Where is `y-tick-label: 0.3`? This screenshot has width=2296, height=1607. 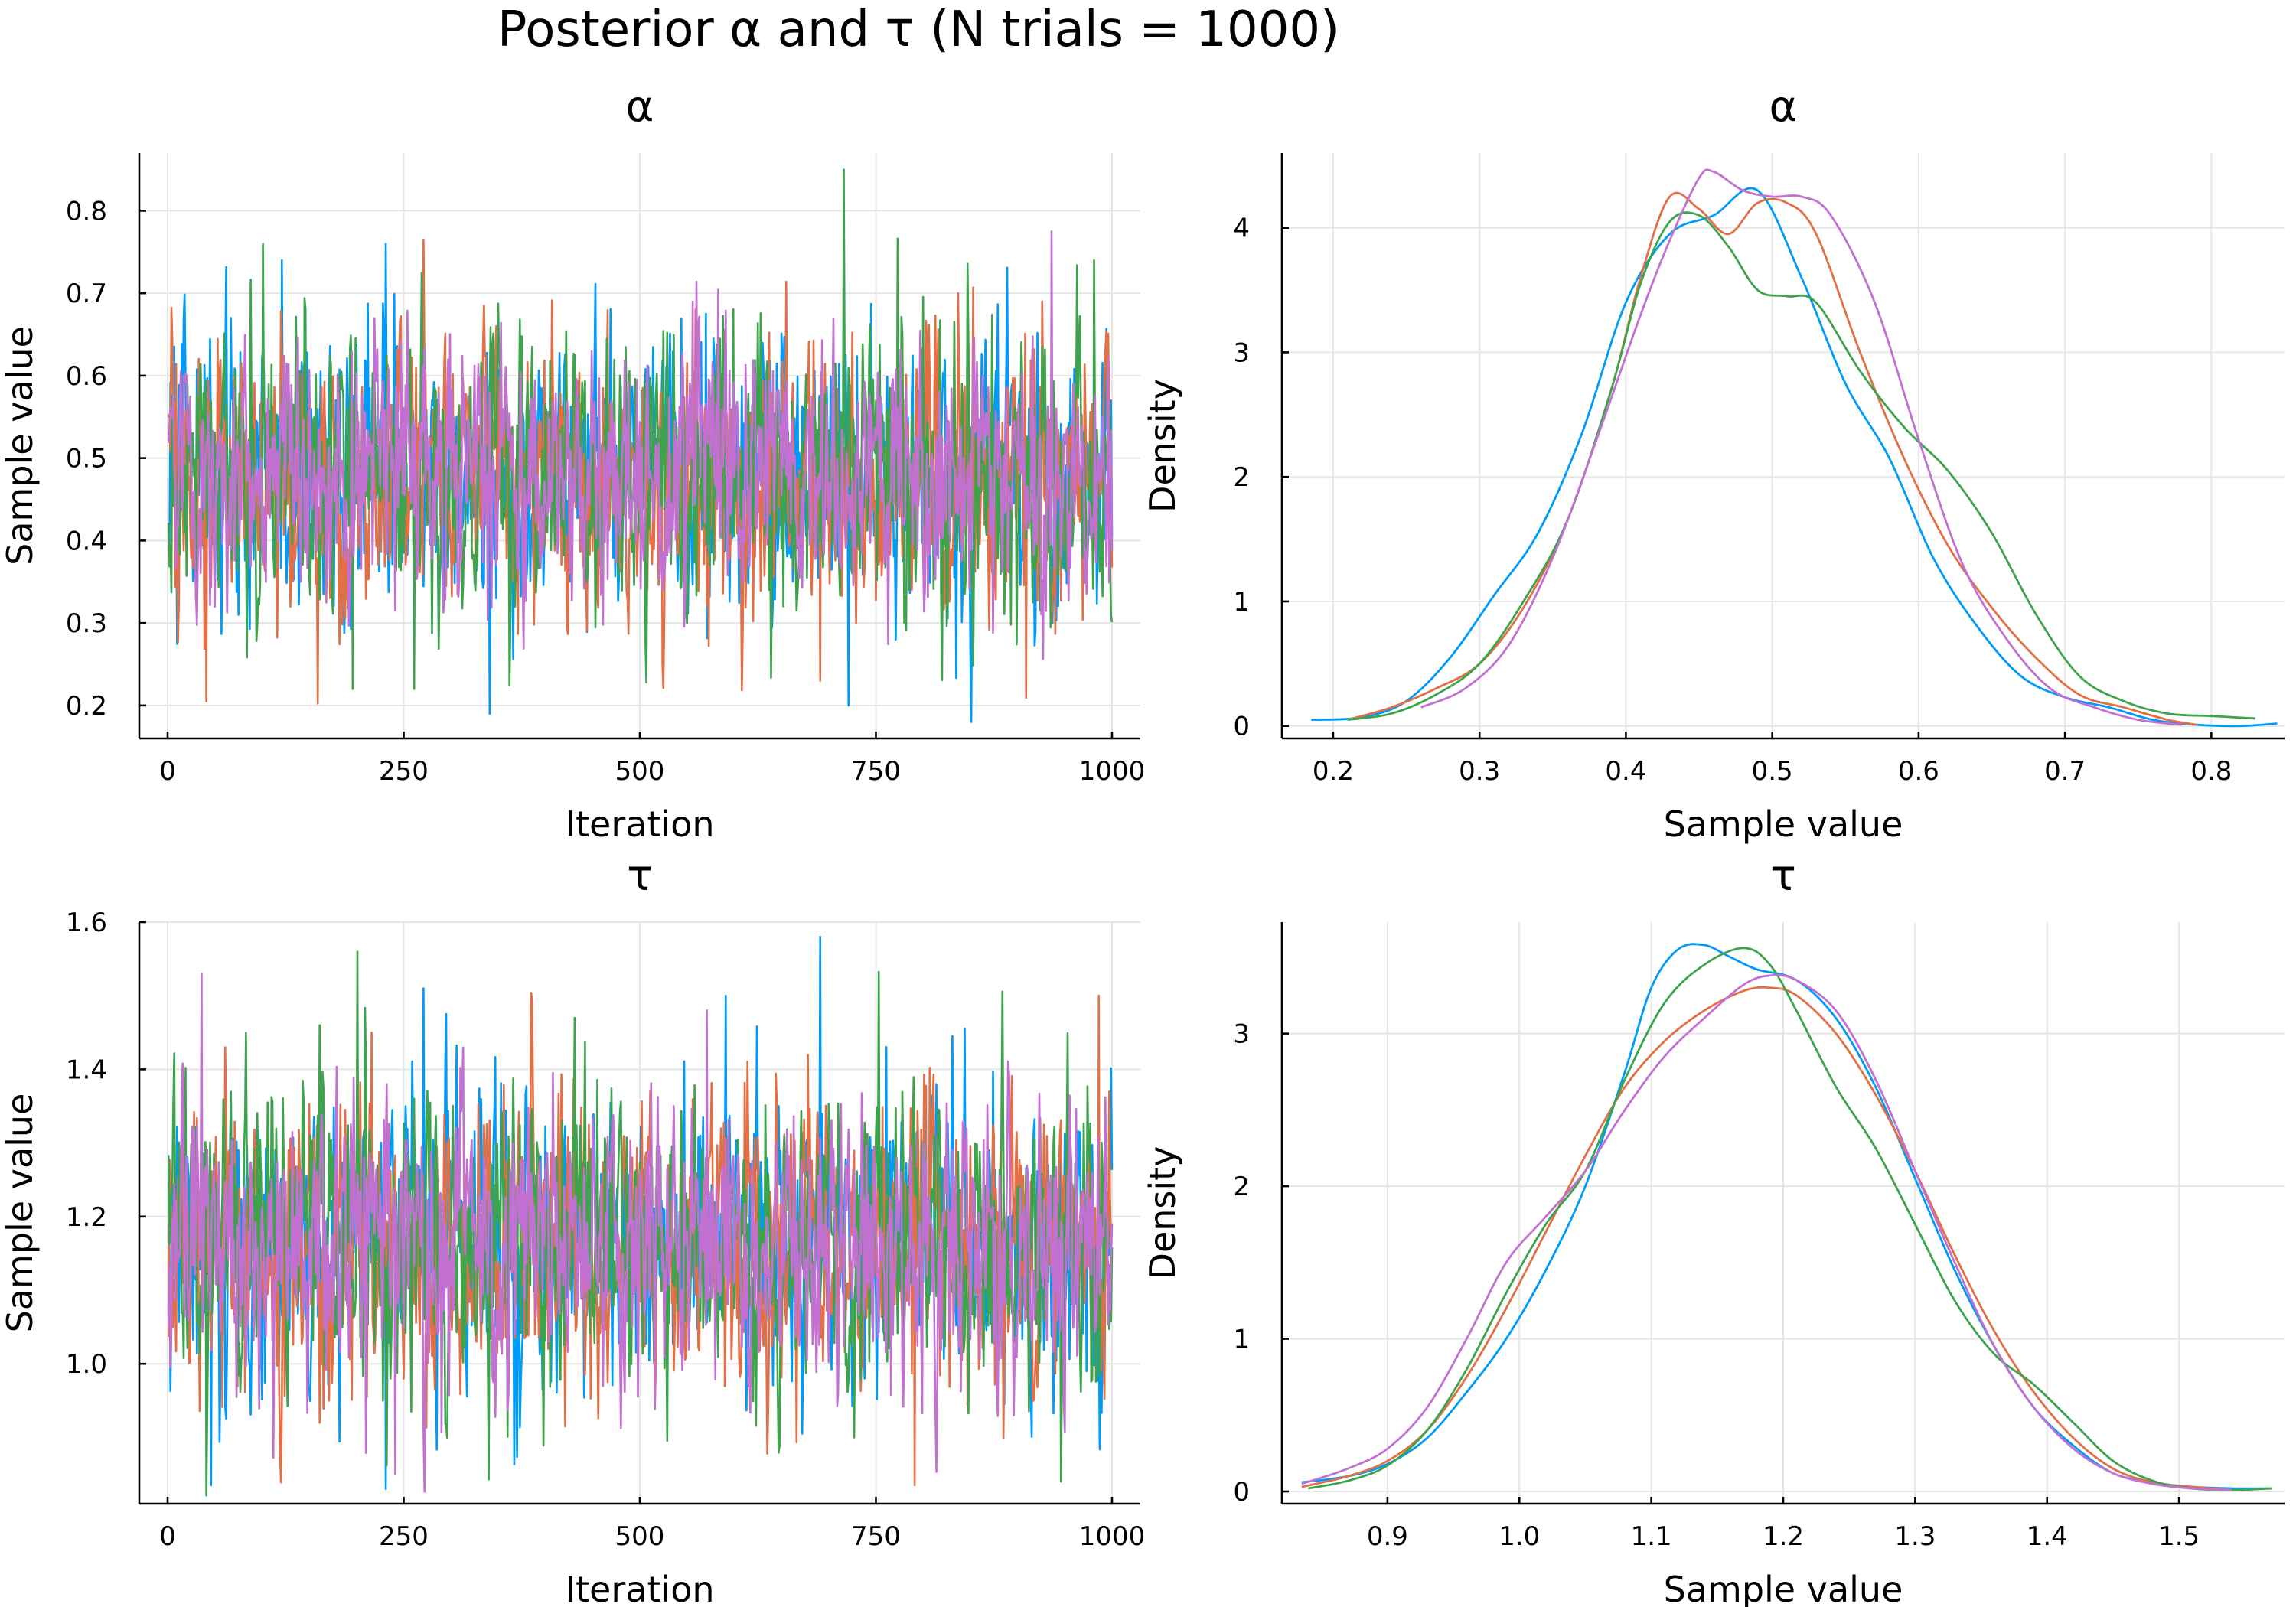 y-tick-label: 0.3 is located at coordinates (86, 623).